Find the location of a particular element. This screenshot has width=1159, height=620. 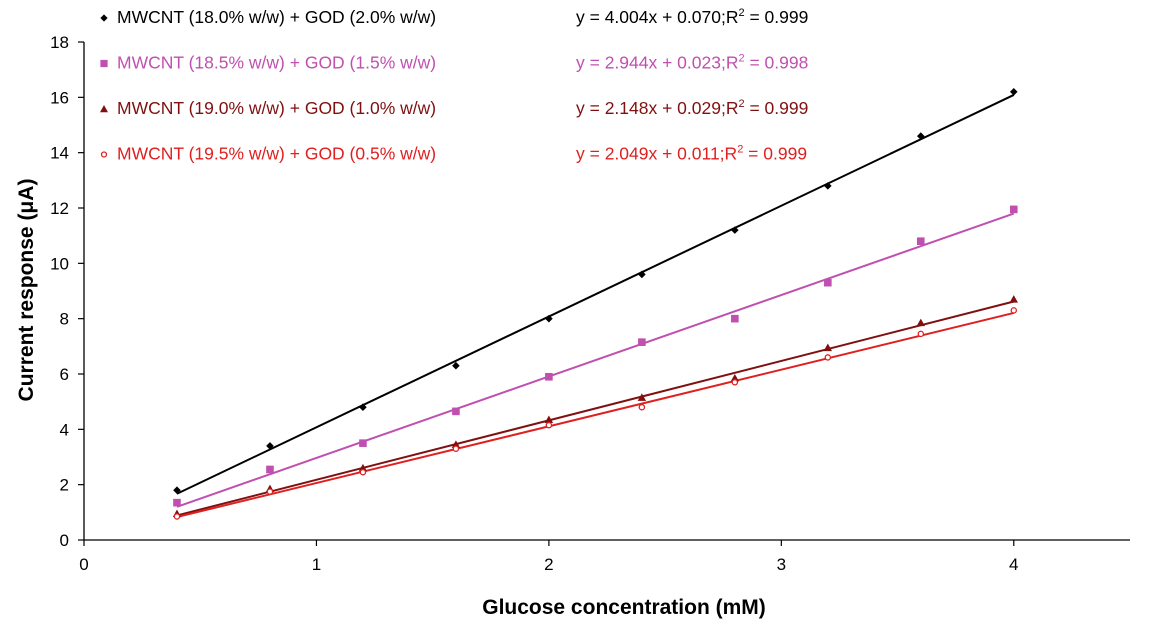

y-ticks: 0 2 4 6 8 10 12 14 16 18 is located at coordinates (67, 291).